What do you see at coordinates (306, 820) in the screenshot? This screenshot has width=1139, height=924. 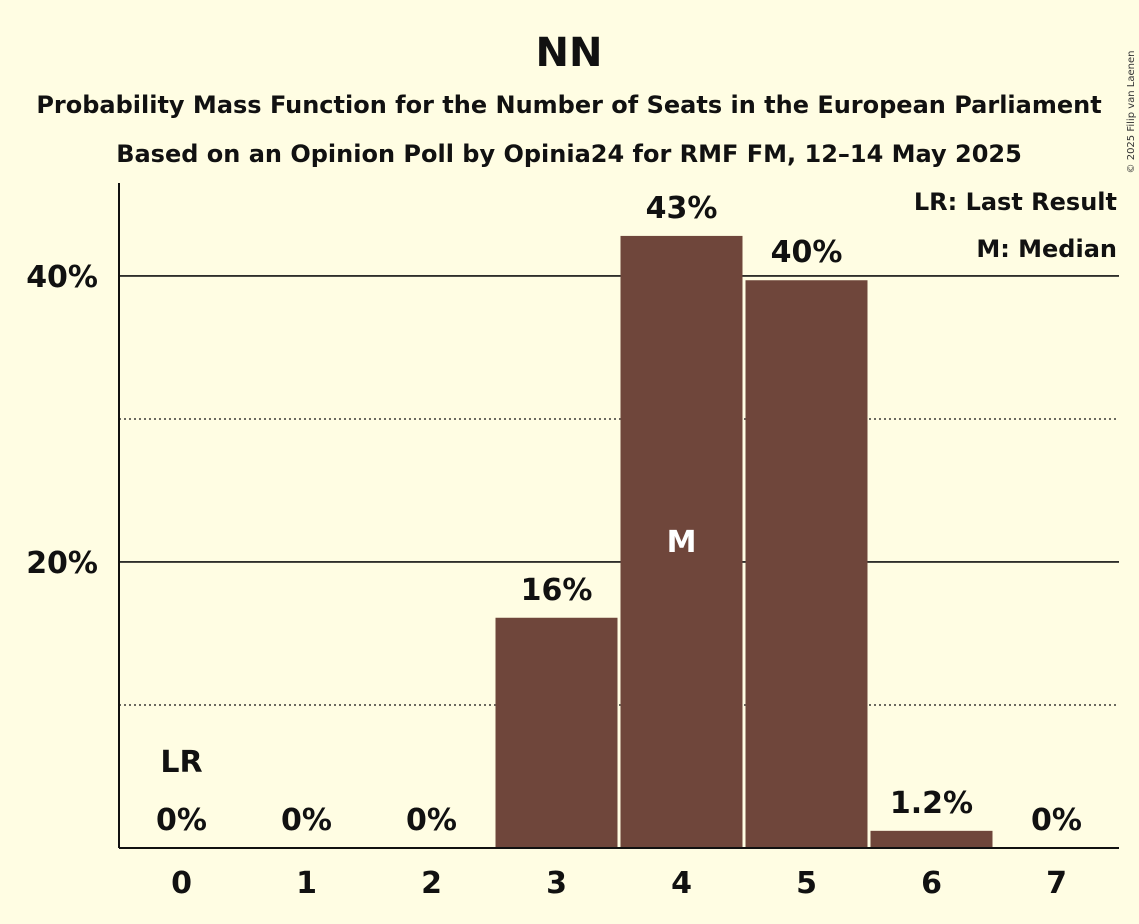 I see `value-label-1: 0%` at bounding box center [306, 820].